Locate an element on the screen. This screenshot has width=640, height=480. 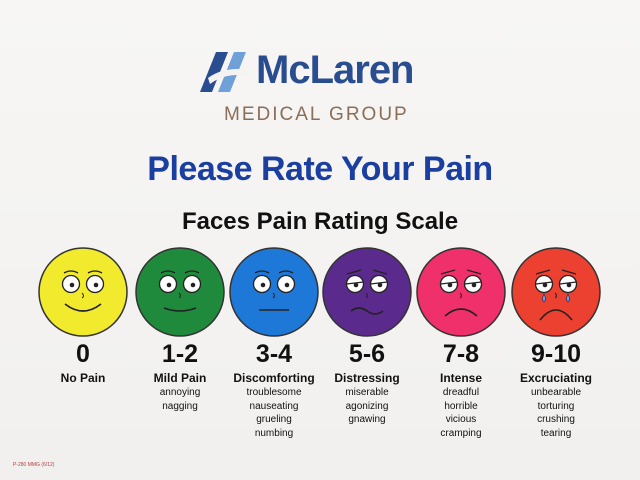
pain-range: 9-10 is located at coordinates (556, 354).